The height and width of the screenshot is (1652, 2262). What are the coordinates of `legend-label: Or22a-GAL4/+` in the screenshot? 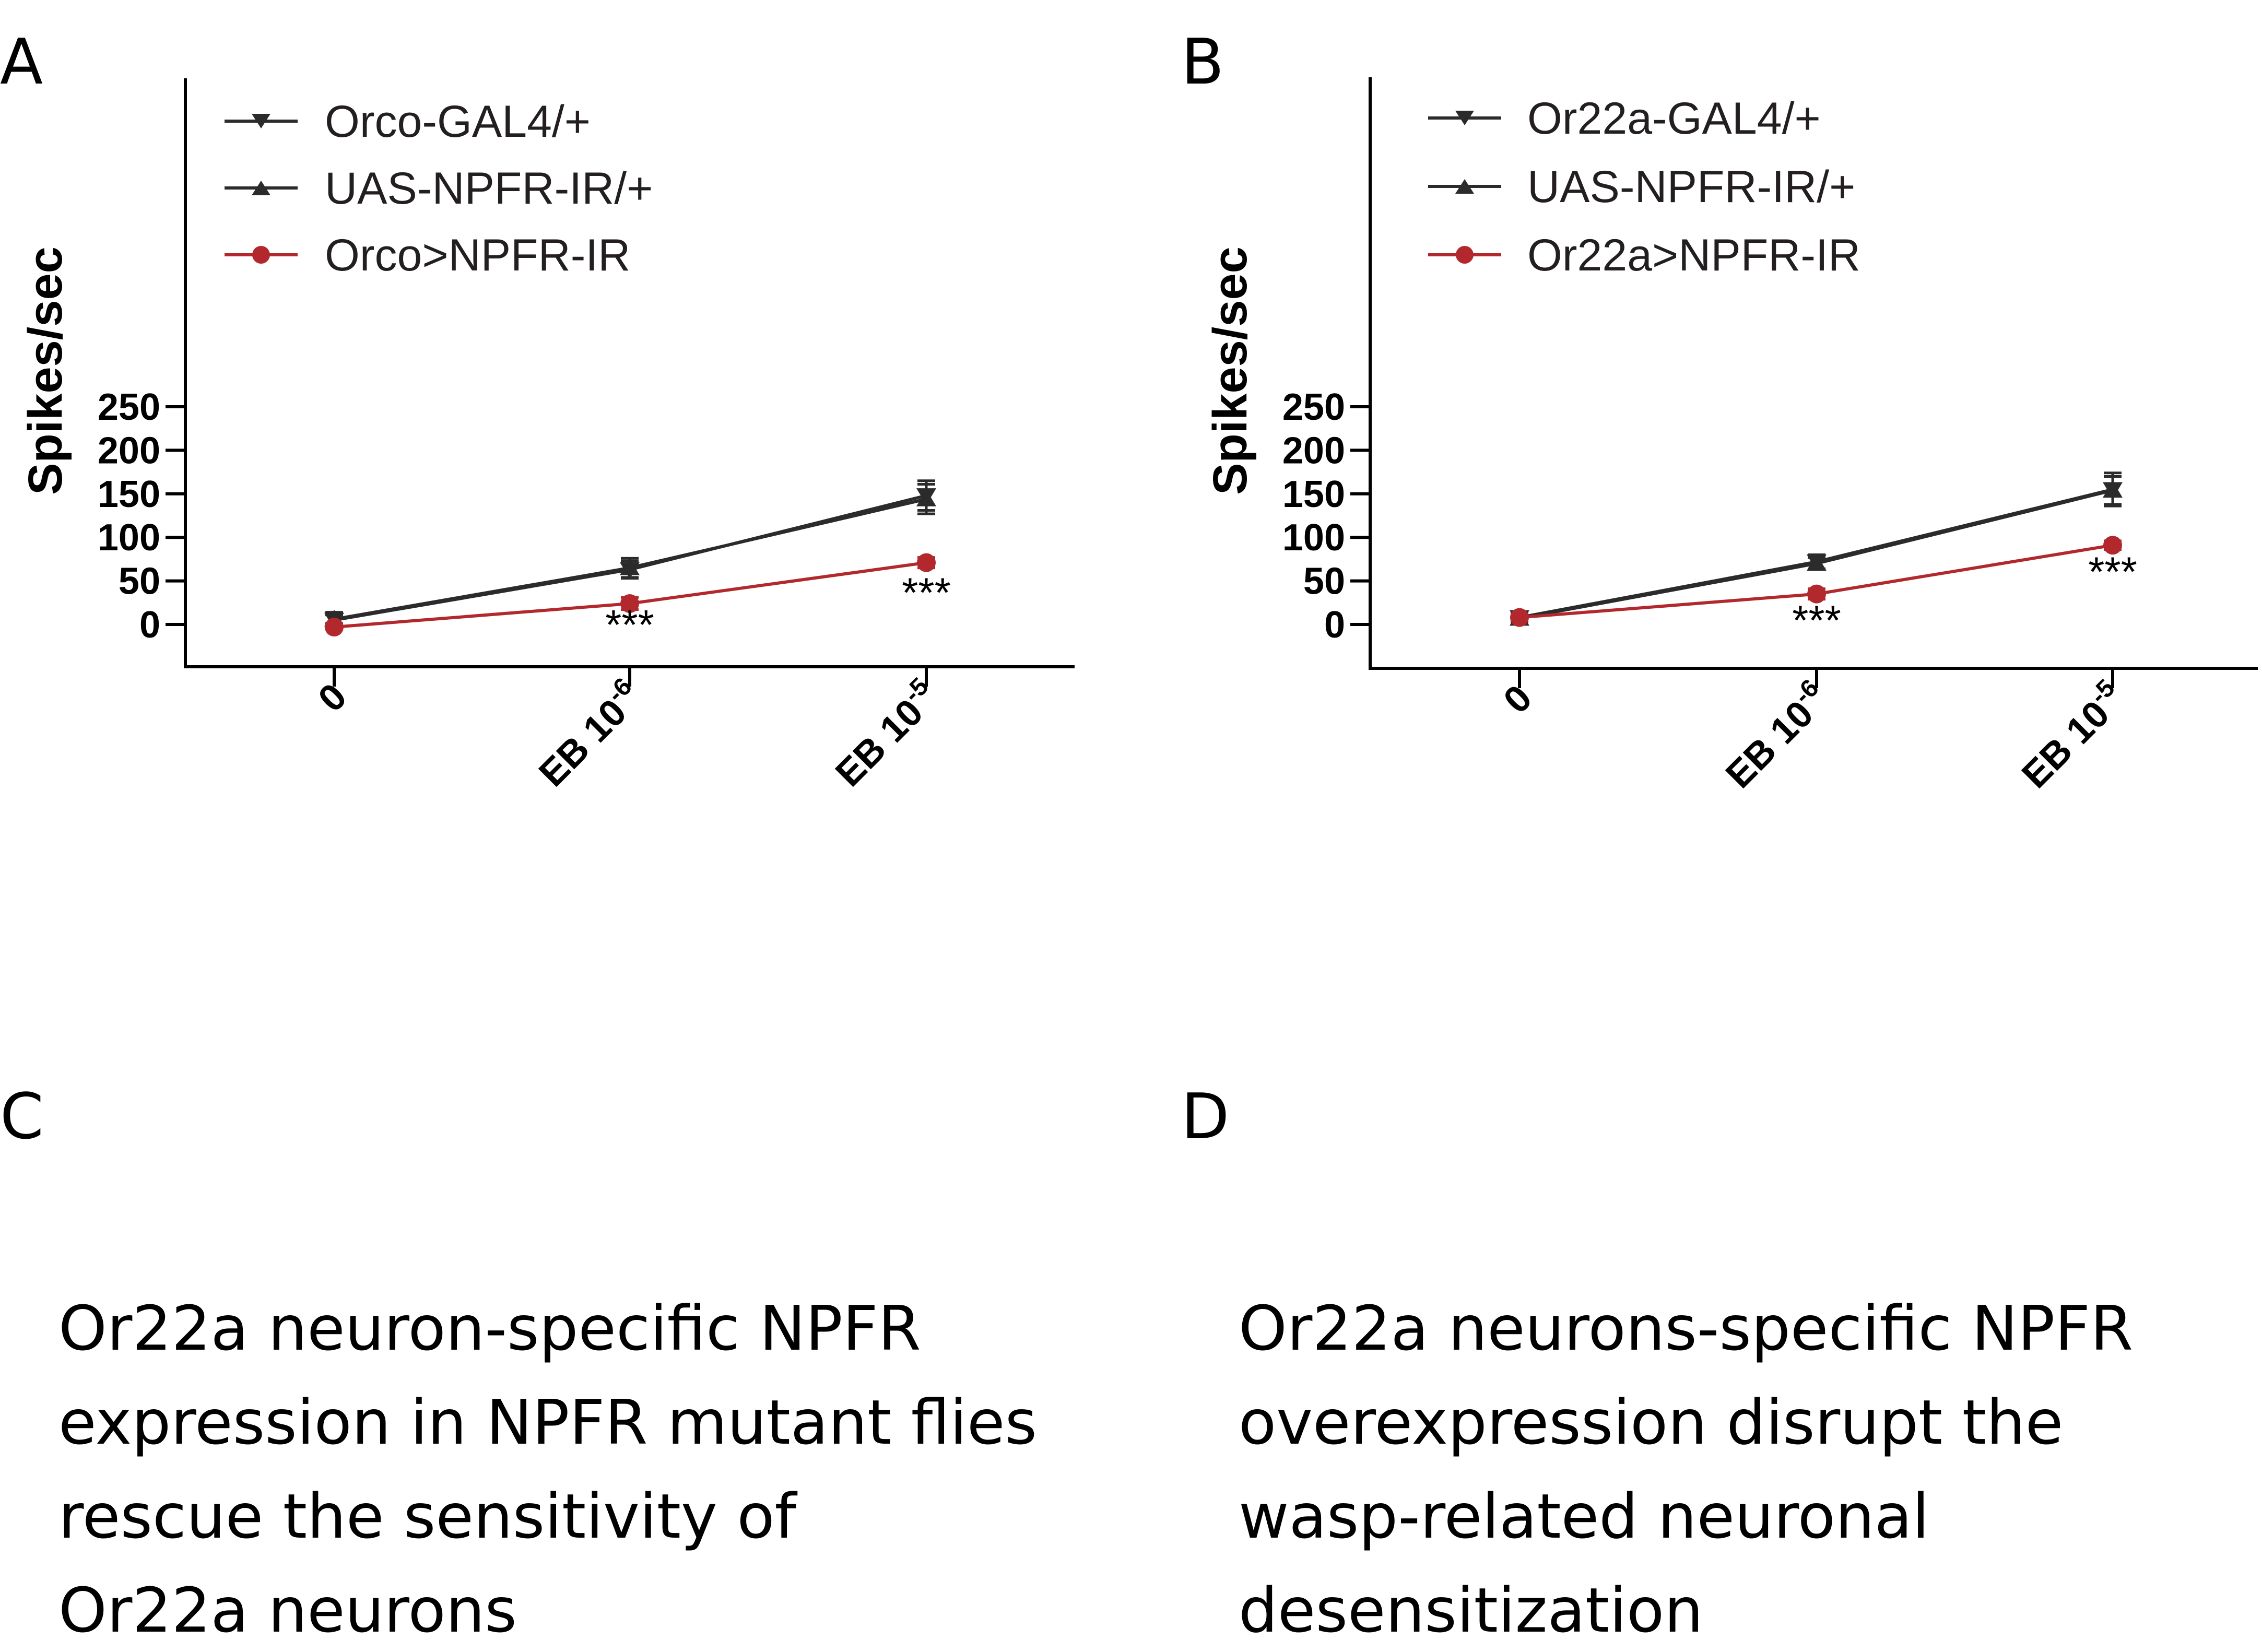 It's located at (1674, 119).